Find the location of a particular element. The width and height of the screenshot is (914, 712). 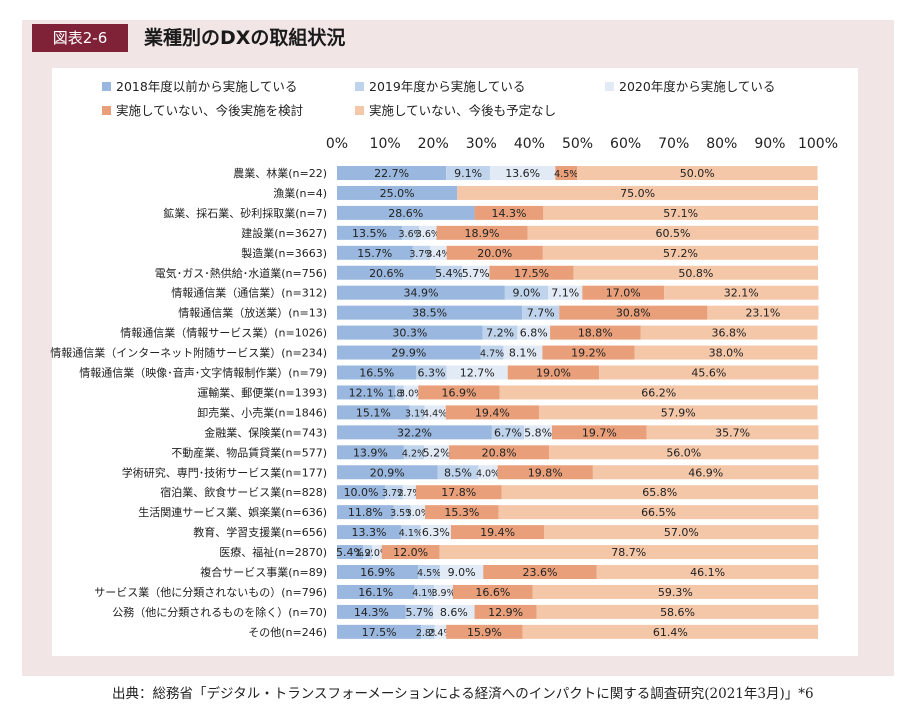

x-tick-label: 10% is located at coordinates (385, 144).